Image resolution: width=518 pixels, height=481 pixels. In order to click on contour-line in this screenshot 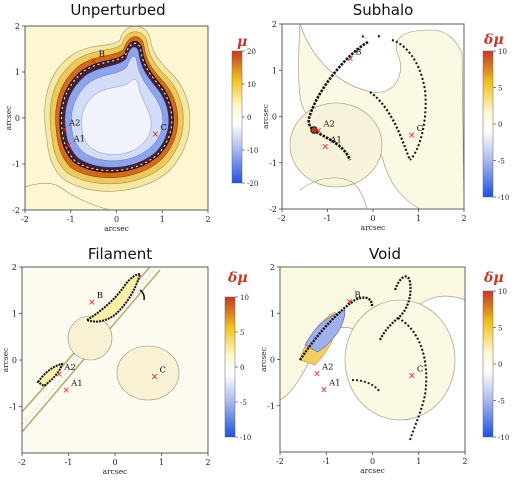, I will do `click(333, 193)`.